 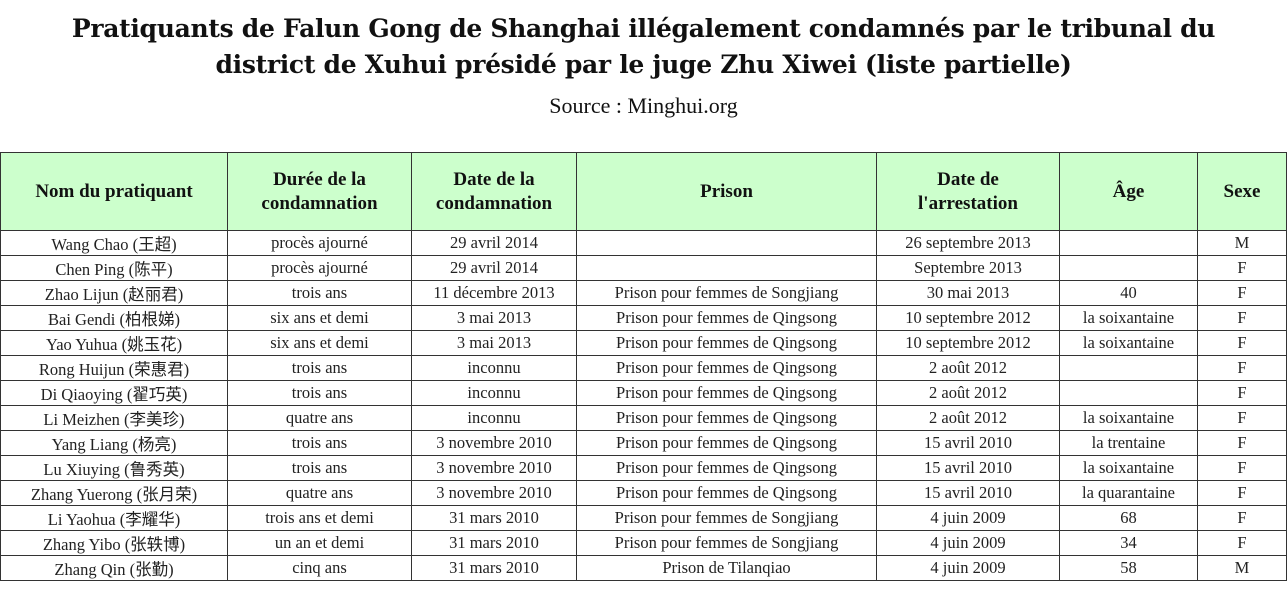 I want to click on col-arrest-date-header: Date de l'arrestation, so click(x=968, y=191).